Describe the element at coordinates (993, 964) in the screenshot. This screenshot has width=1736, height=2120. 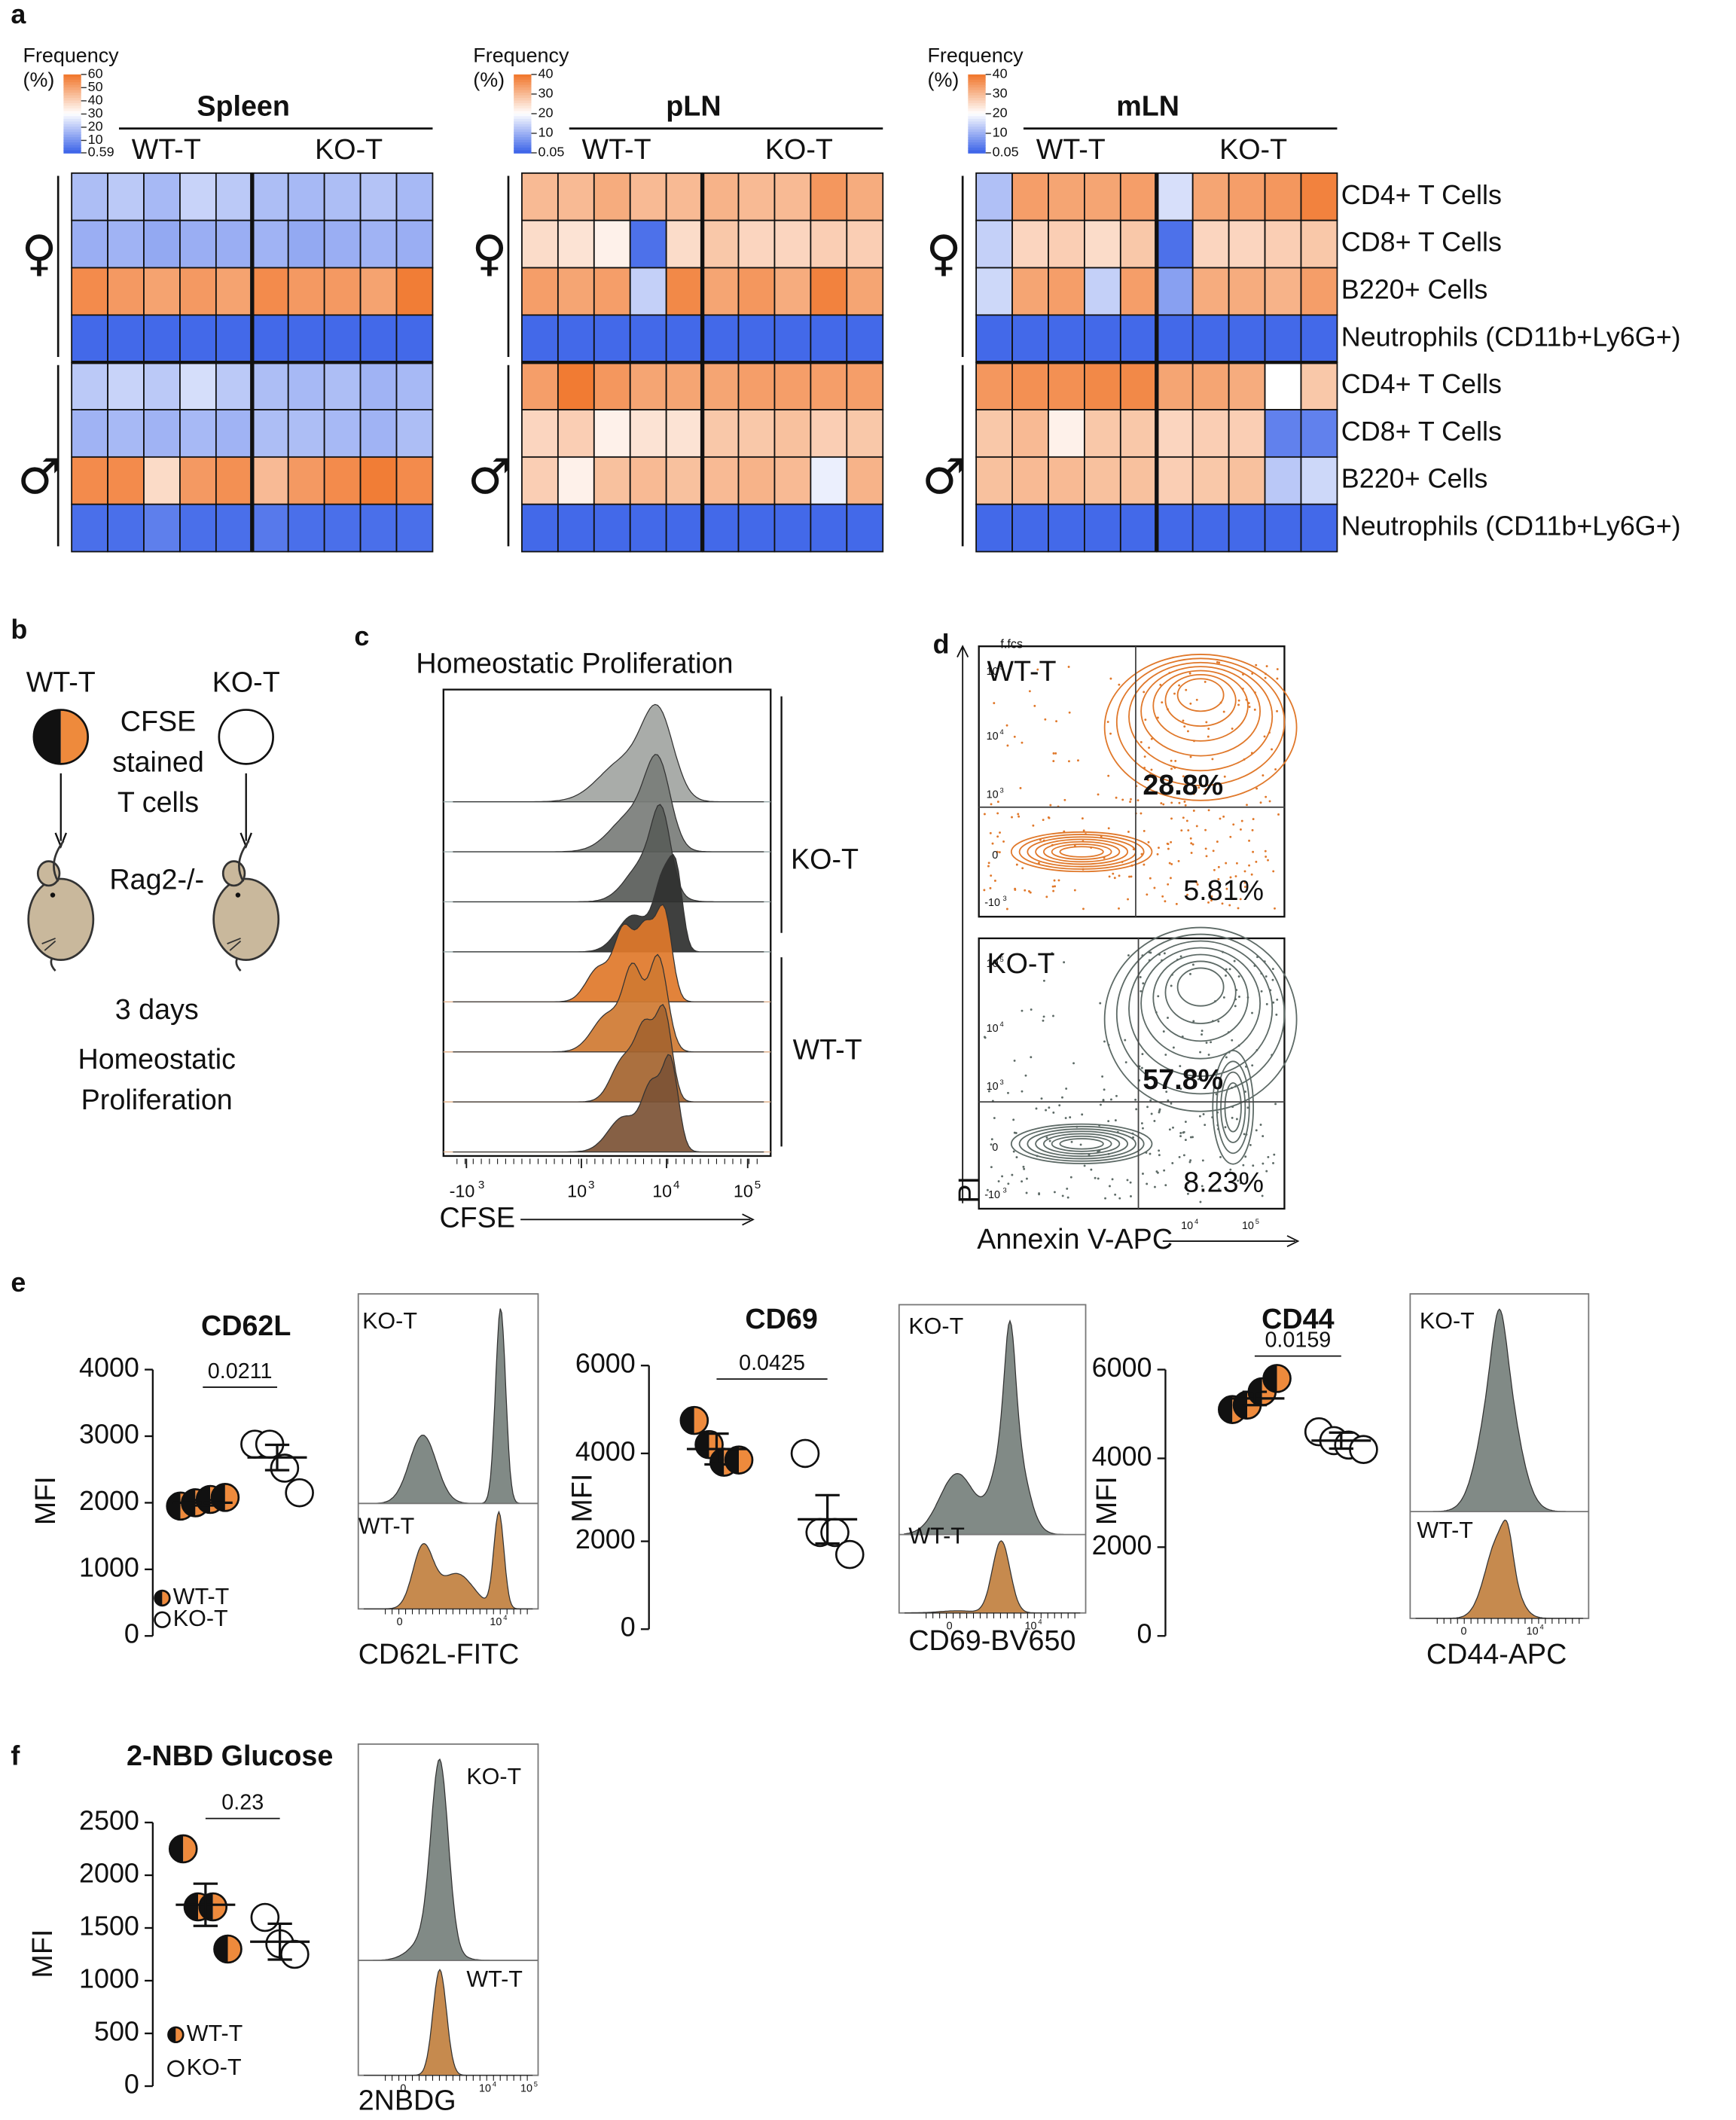
I see `y-tick-label: 10` at that location.